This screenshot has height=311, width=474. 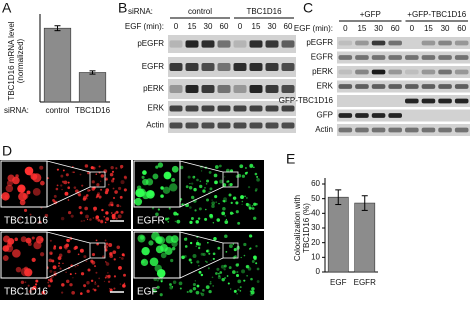 What do you see at coordinates (325, 115) in the screenshot?
I see `row-label: GFP` at bounding box center [325, 115].